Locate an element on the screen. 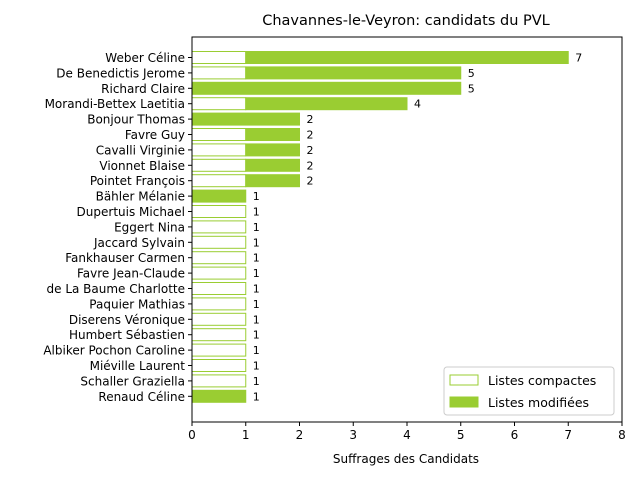  y-tick-label: Vionnet Blaise is located at coordinates (142, 166).